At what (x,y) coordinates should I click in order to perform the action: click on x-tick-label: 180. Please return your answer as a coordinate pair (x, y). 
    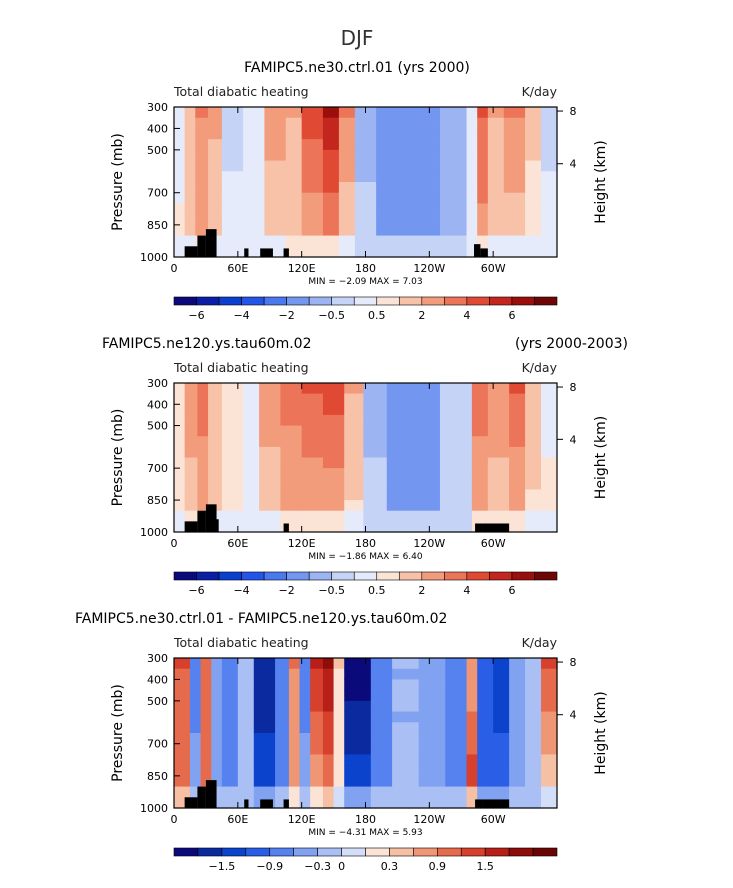
    Looking at the image, I should click on (365, 268).